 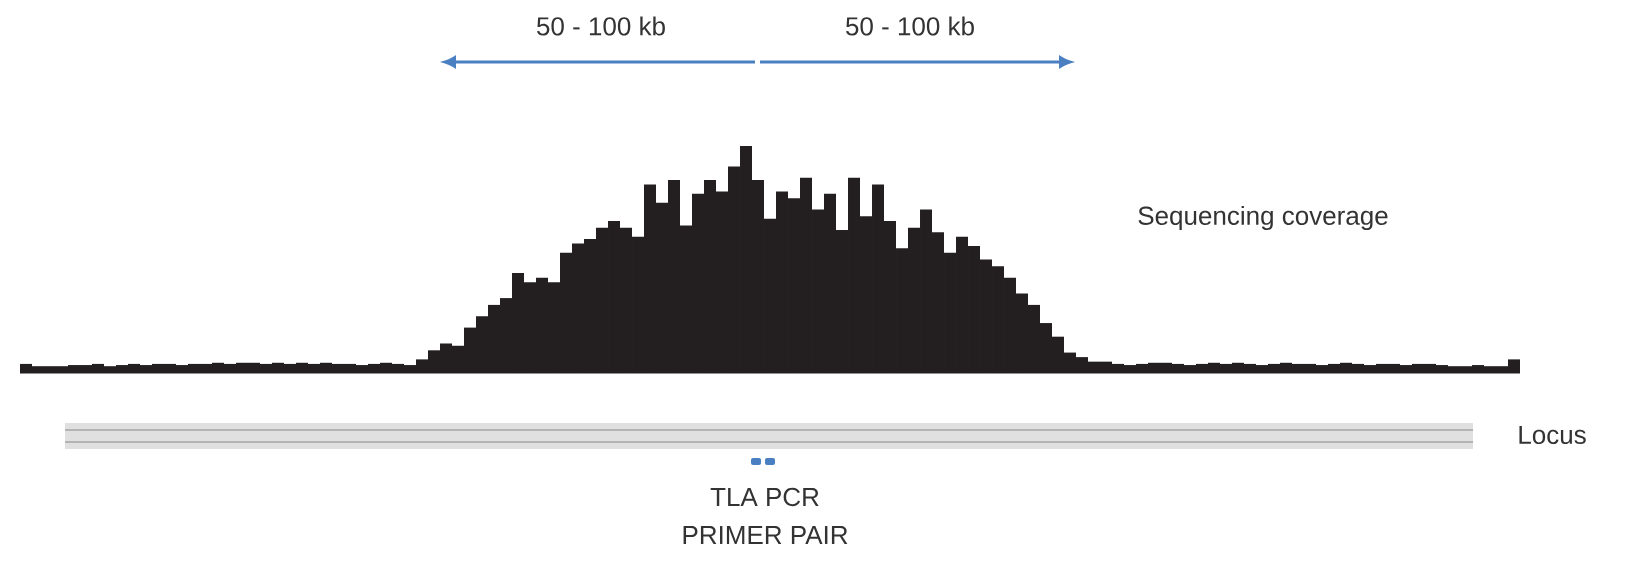 I want to click on text: Locus, so click(x=1552, y=435).